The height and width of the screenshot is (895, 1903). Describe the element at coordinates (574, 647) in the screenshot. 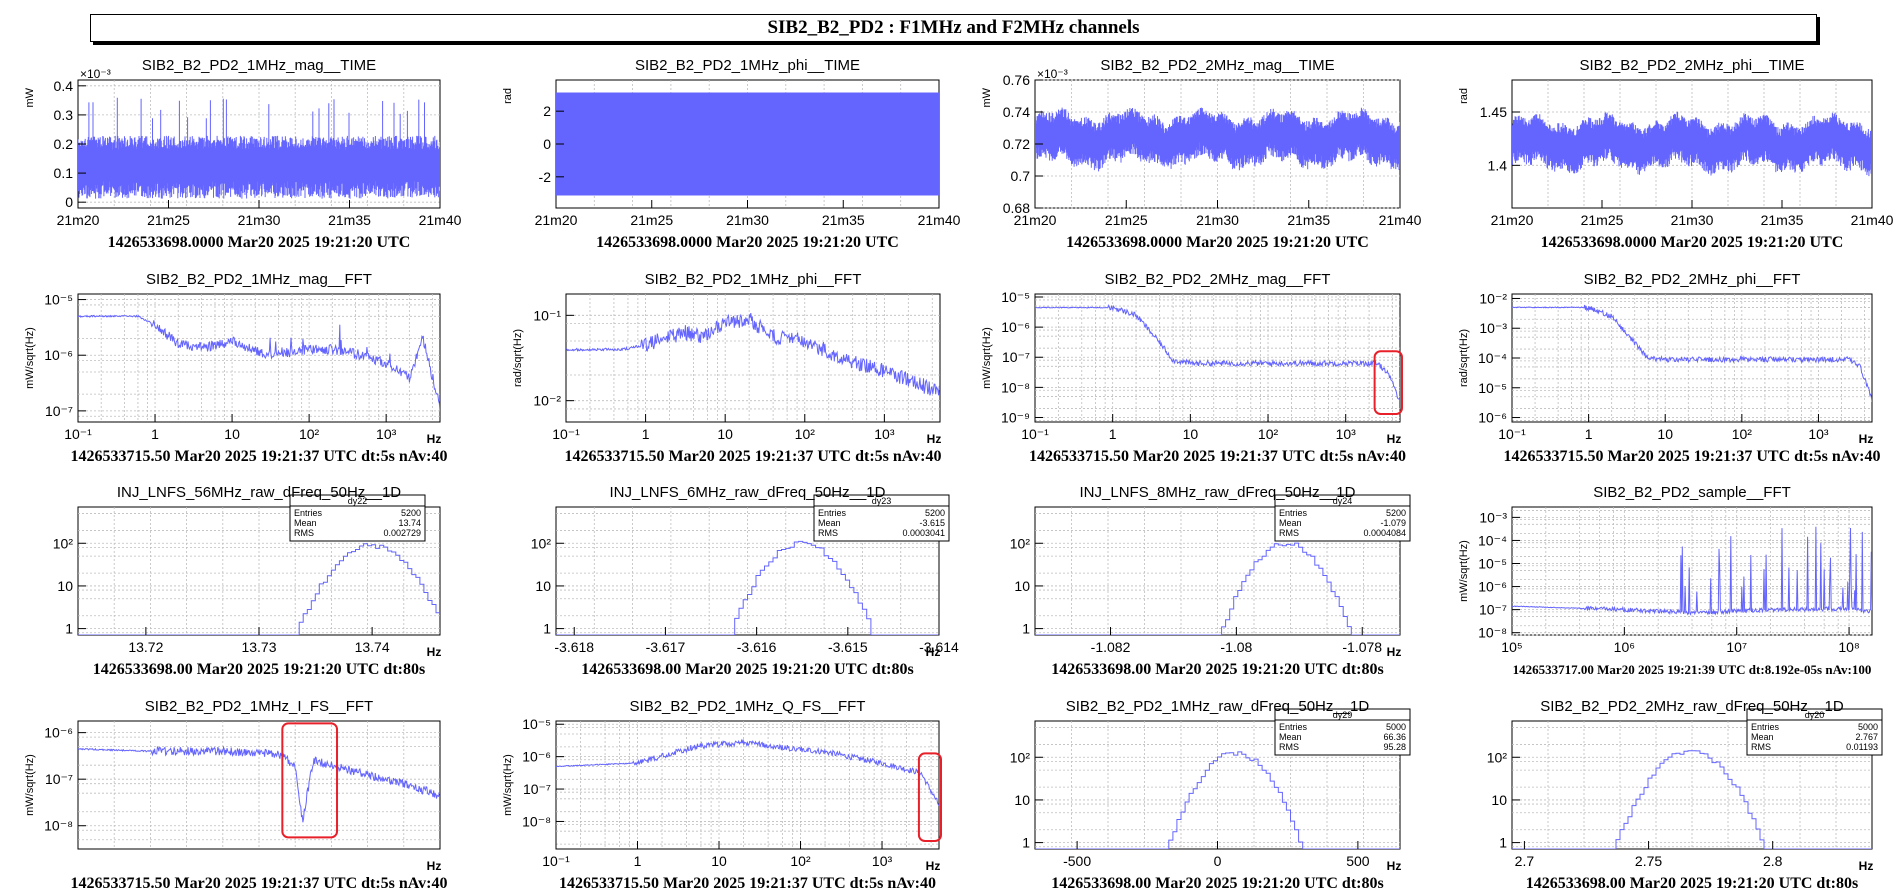

I see `tick-label-x: -3.618` at that location.